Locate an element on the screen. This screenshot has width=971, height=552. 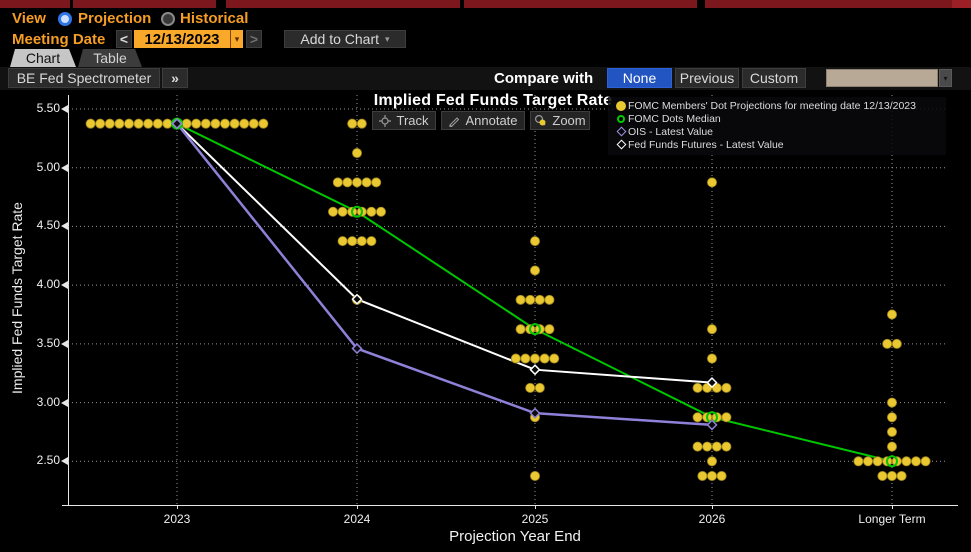
zoom-button: Zoom is located at coordinates (560, 120).